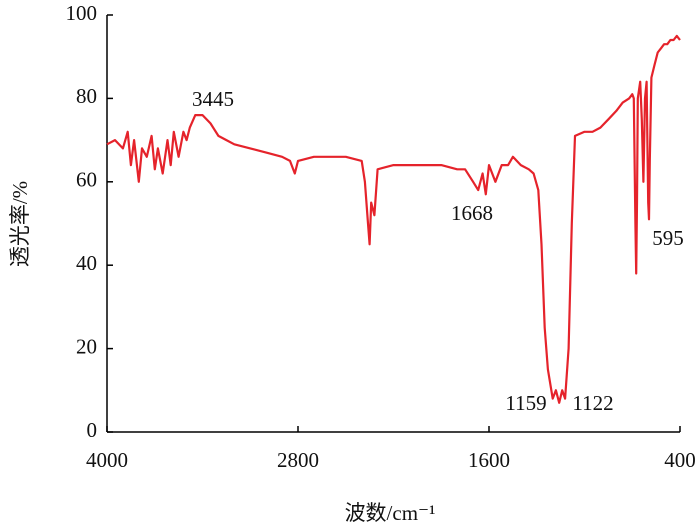 The image size is (700, 532). I want to click on y-tick-label: 0, so click(92, 430).